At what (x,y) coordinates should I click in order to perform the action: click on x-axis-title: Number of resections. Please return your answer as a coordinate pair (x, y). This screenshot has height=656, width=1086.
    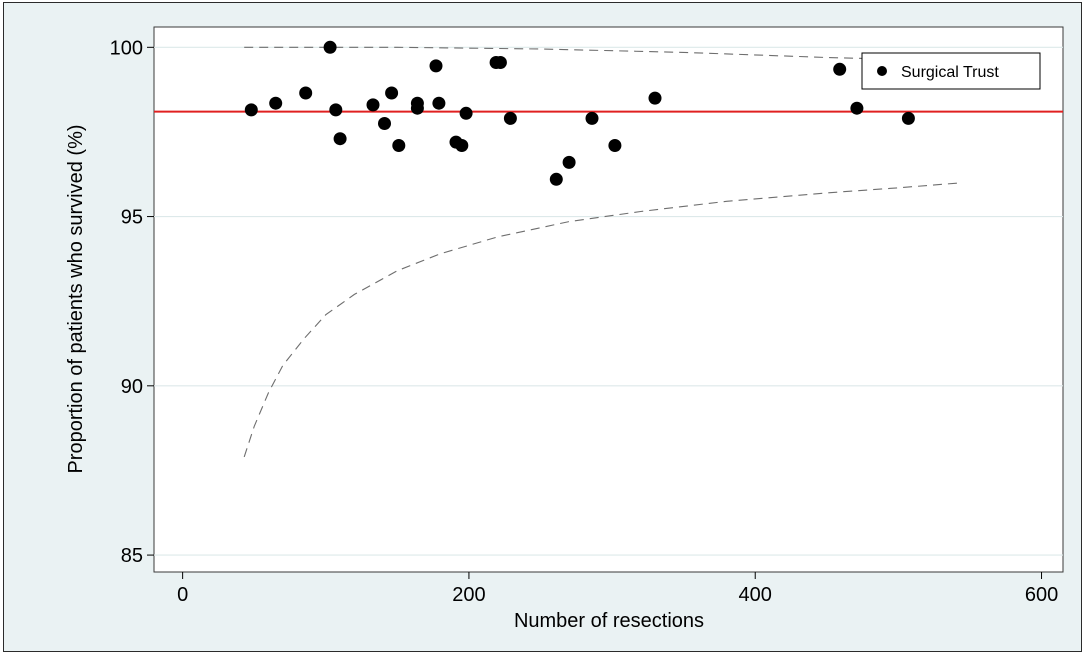
    Looking at the image, I should click on (609, 621).